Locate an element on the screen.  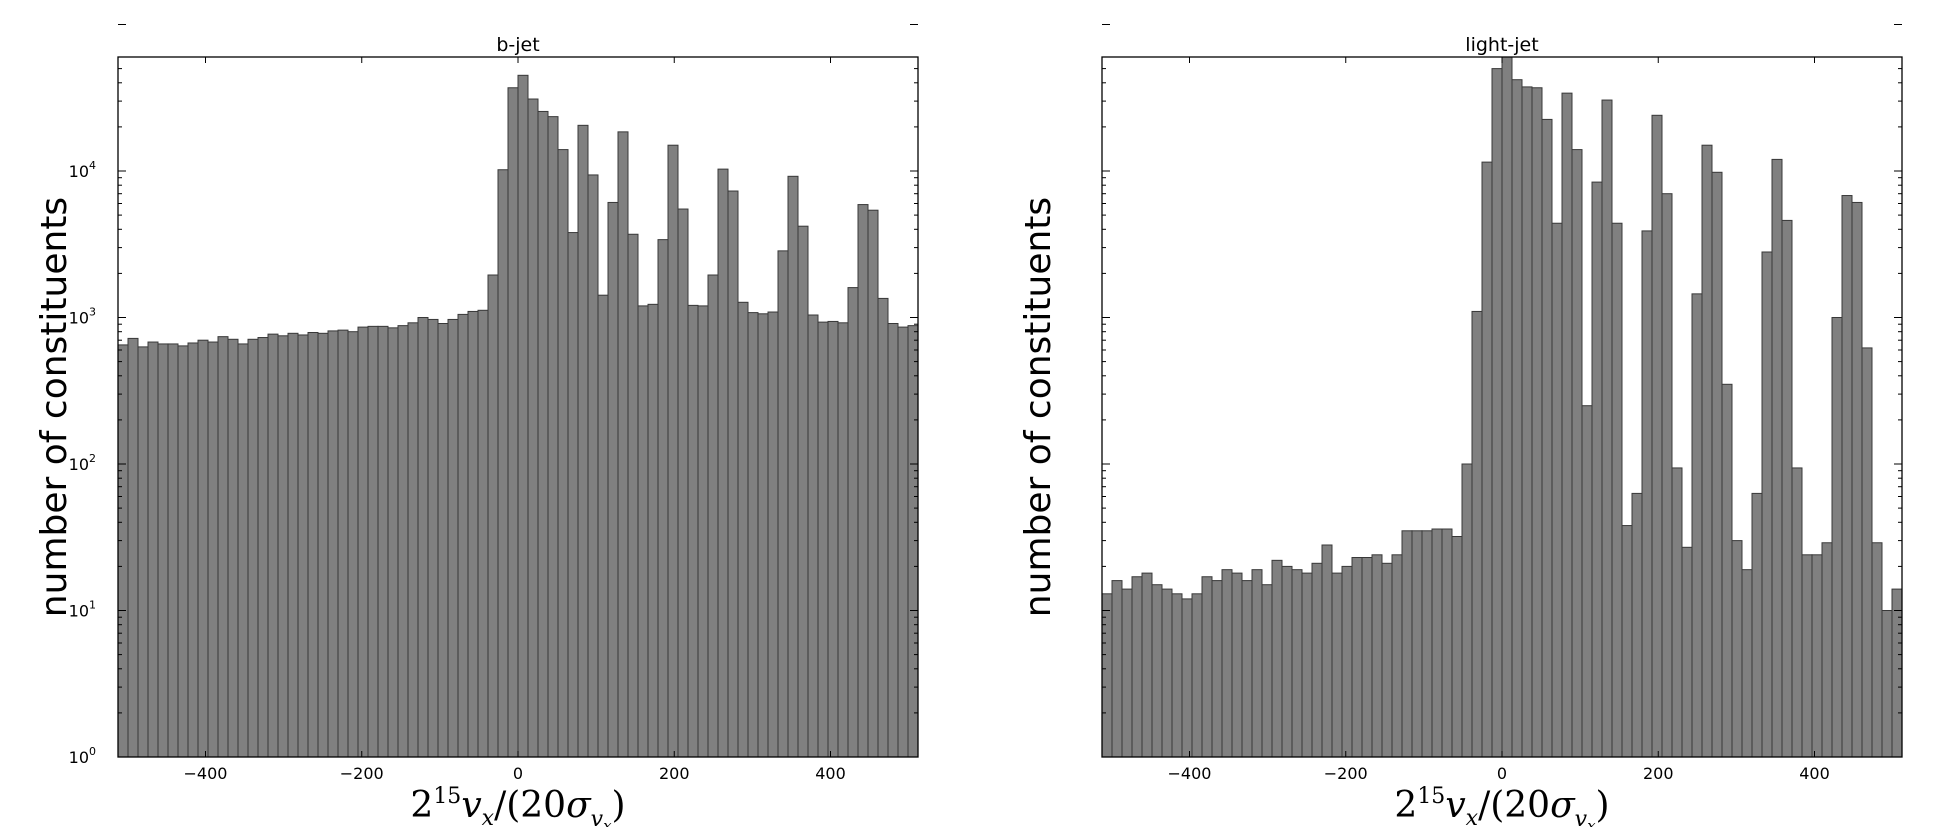
x-axis-label: 215vx/(20σvx) is located at coordinates (1501, 805).